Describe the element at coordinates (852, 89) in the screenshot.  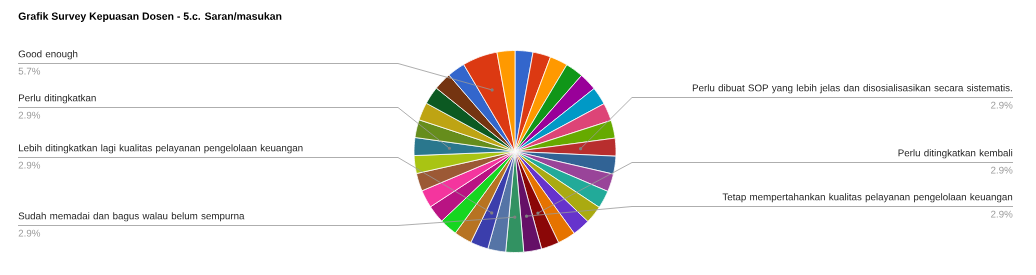
I see `slice-label: Perlu dibuat SOP yang lebih jelas dan disosialisasikan secara sistematis.` at that location.